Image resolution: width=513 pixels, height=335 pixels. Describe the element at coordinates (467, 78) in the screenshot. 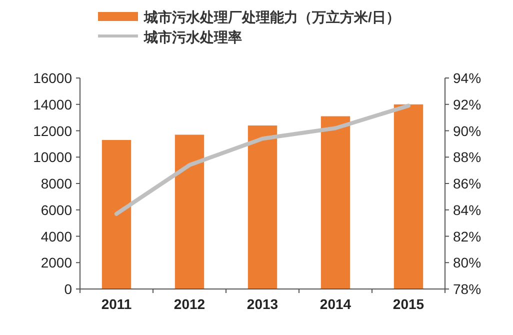

I see `y2-tick-label: 94%` at that location.